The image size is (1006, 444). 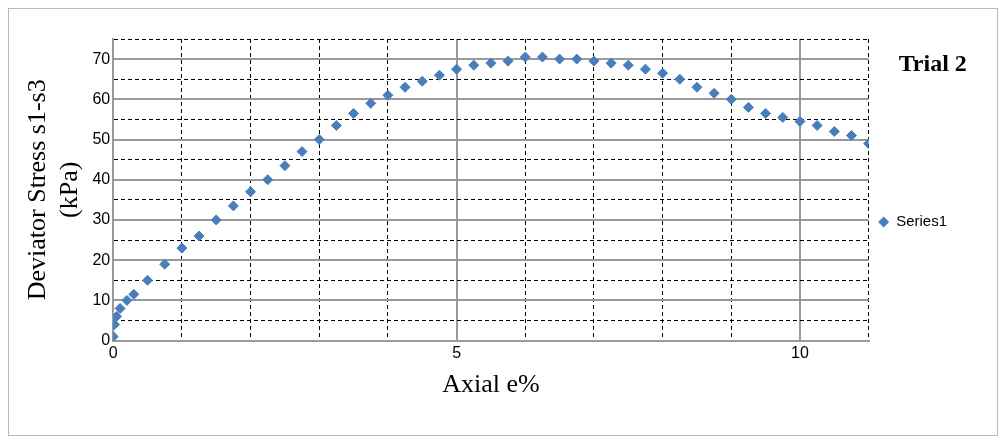 What do you see at coordinates (932, 63) in the screenshot?
I see `text: Trial 2` at bounding box center [932, 63].